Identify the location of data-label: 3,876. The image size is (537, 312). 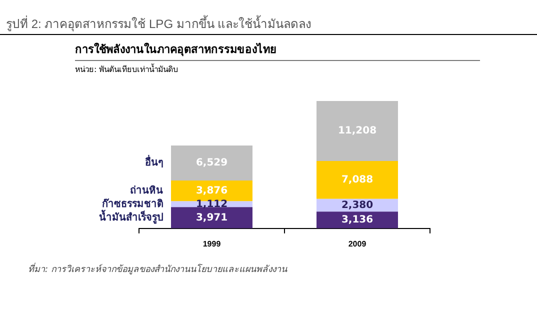
(212, 190).